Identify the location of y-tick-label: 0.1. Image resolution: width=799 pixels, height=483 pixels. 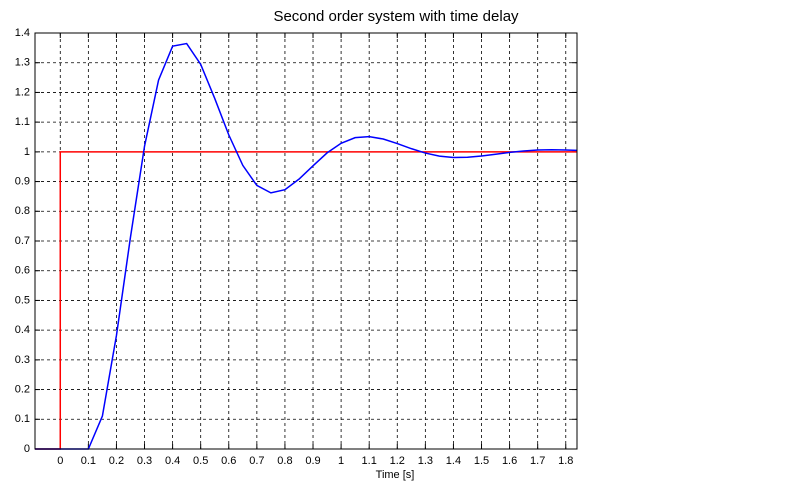
(22, 419).